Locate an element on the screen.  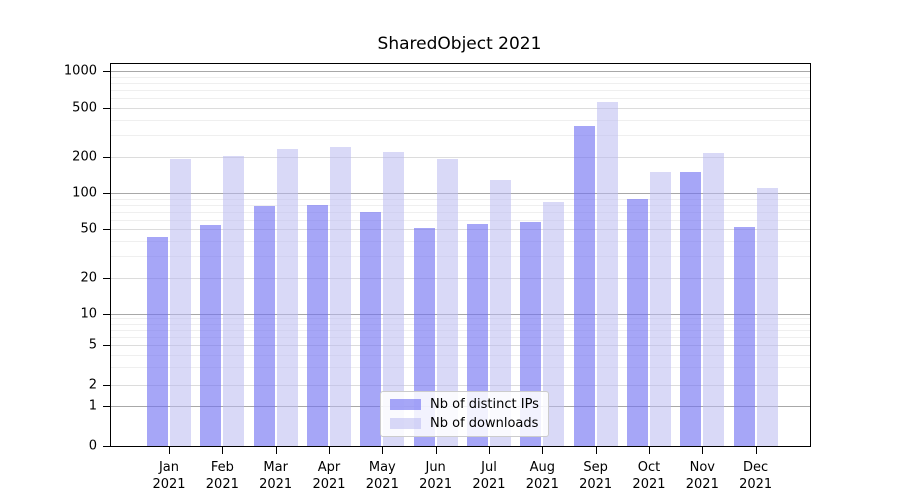
bar-nb-of-distinct-ips-feb is located at coordinates (211, 335).